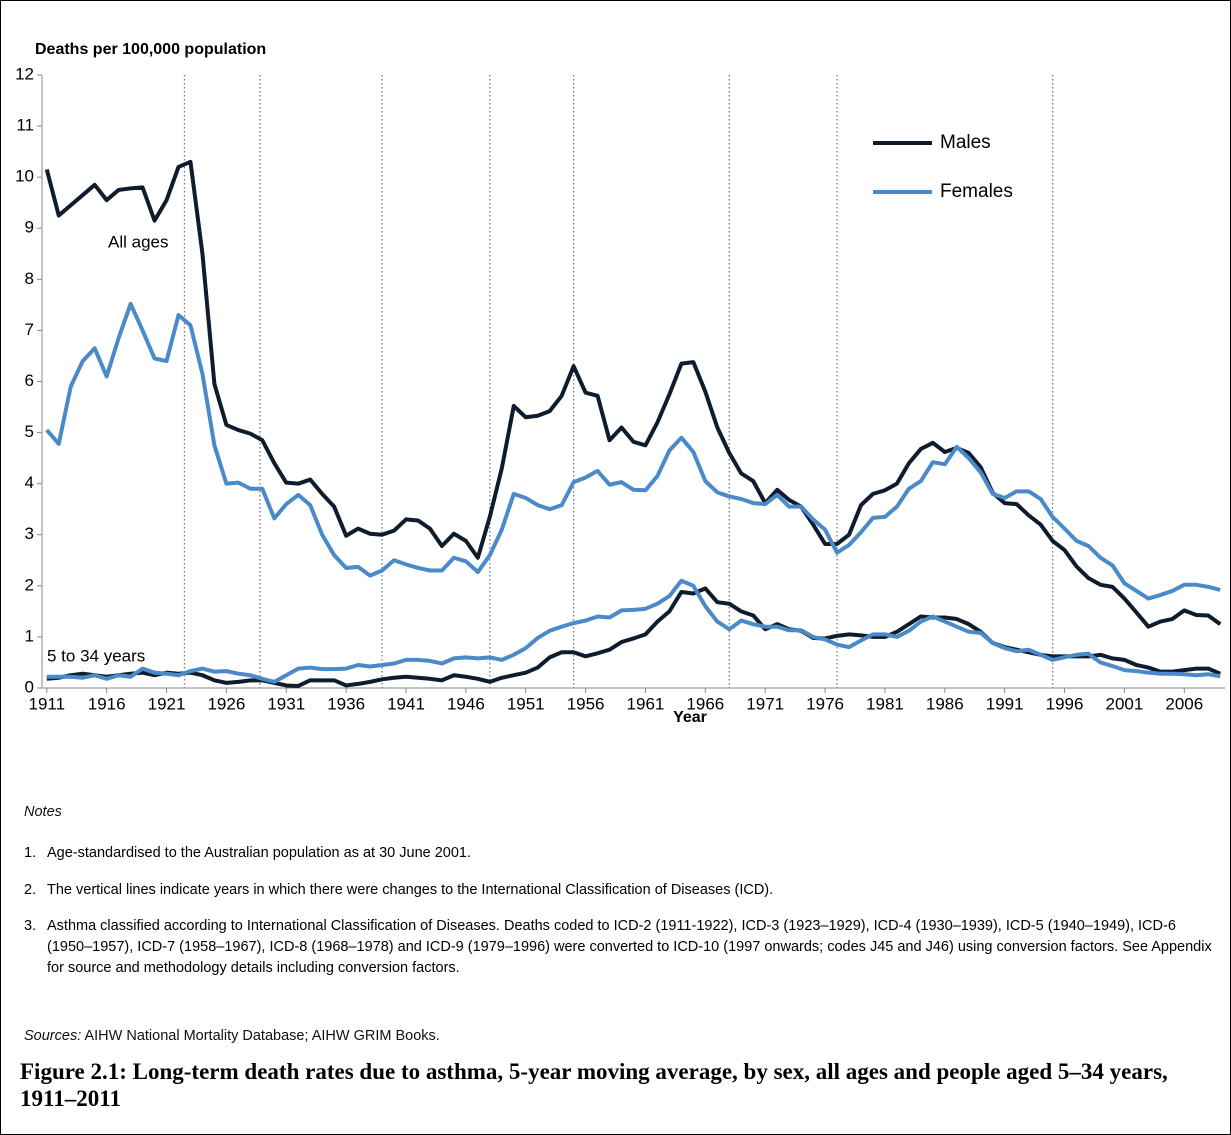  What do you see at coordinates (150, 49) in the screenshot?
I see `y-axis-title: Deaths per 100,000 population` at bounding box center [150, 49].